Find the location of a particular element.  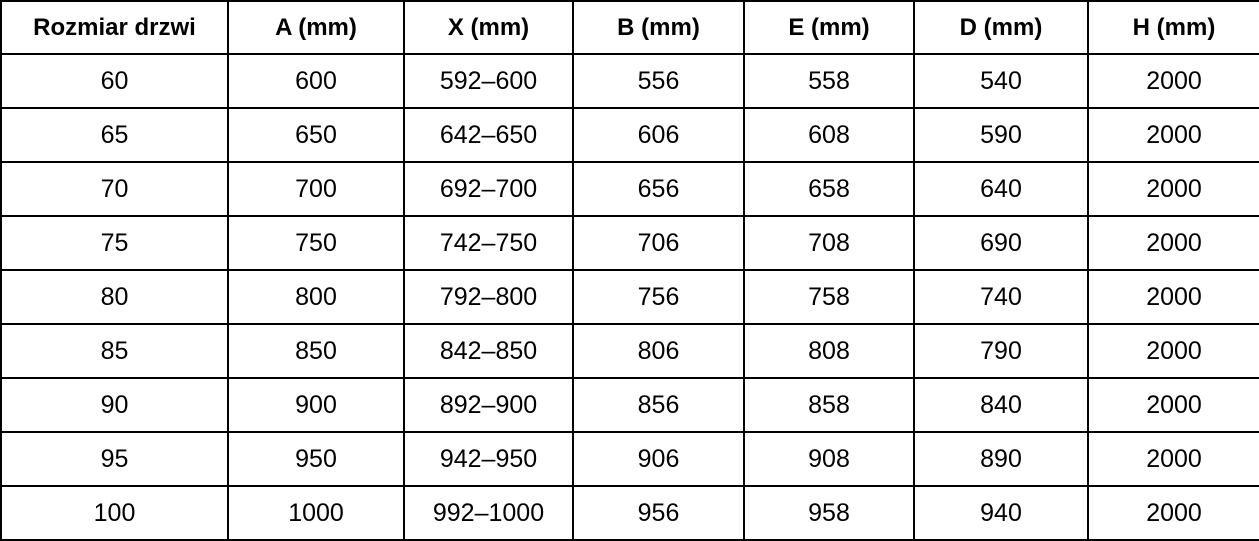

table-cell: 756 is located at coordinates (658, 297).